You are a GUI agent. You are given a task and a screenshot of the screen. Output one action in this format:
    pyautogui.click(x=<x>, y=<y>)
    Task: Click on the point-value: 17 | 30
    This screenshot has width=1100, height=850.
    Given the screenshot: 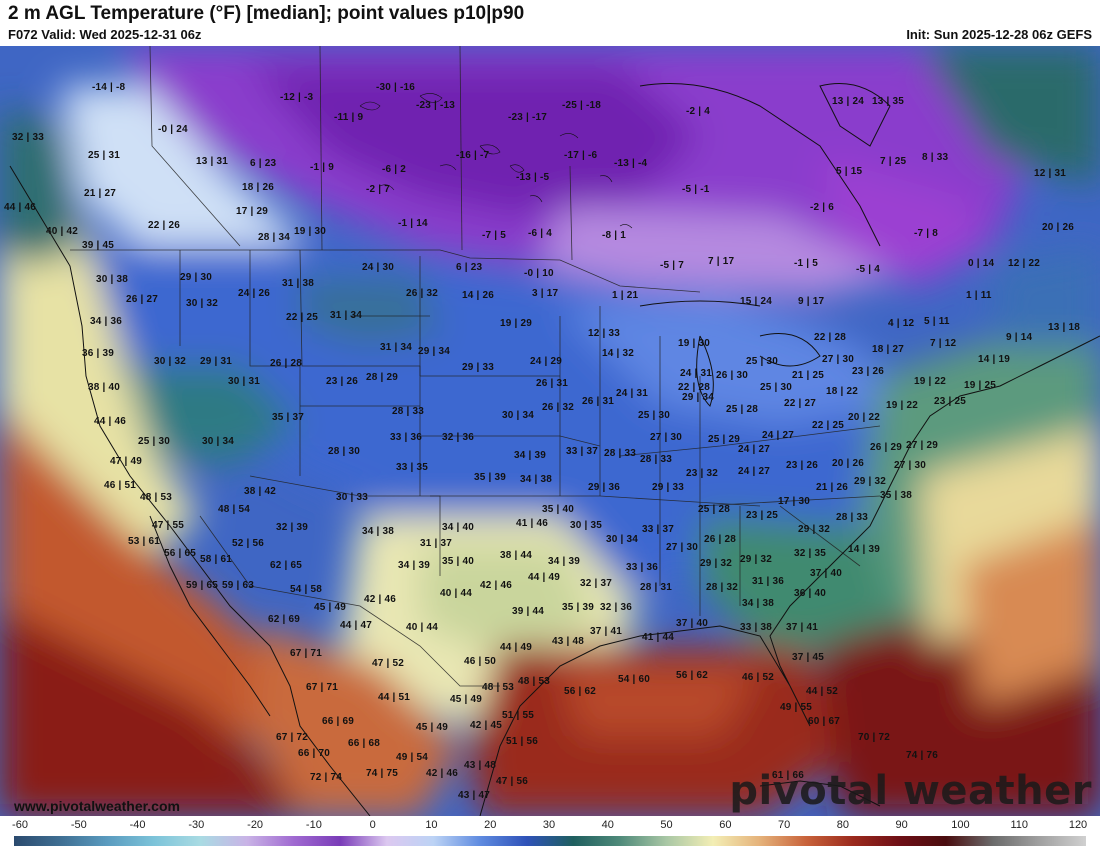 What is the action you would take?
    pyautogui.click(x=794, y=501)
    